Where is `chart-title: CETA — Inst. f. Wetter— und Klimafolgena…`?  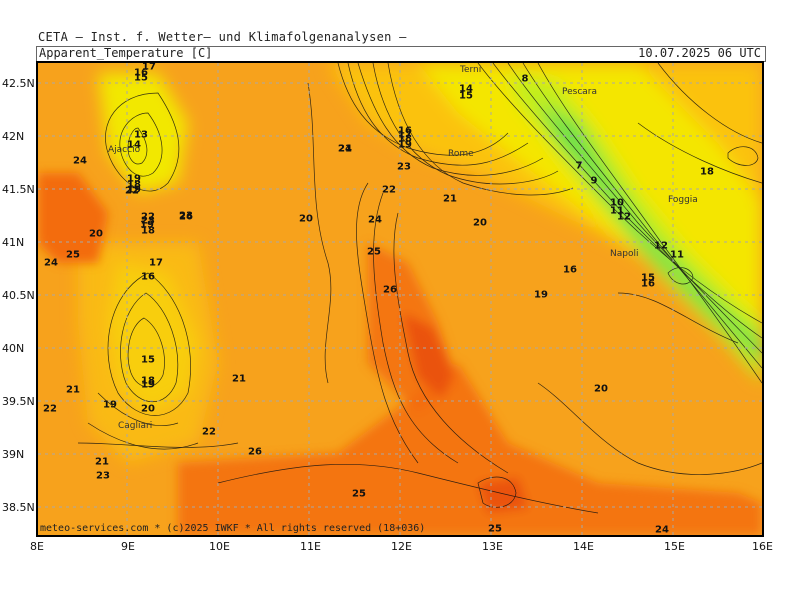 chart-title: CETA — Inst. f. Wetter— und Klimafolgena… is located at coordinates (222, 37).